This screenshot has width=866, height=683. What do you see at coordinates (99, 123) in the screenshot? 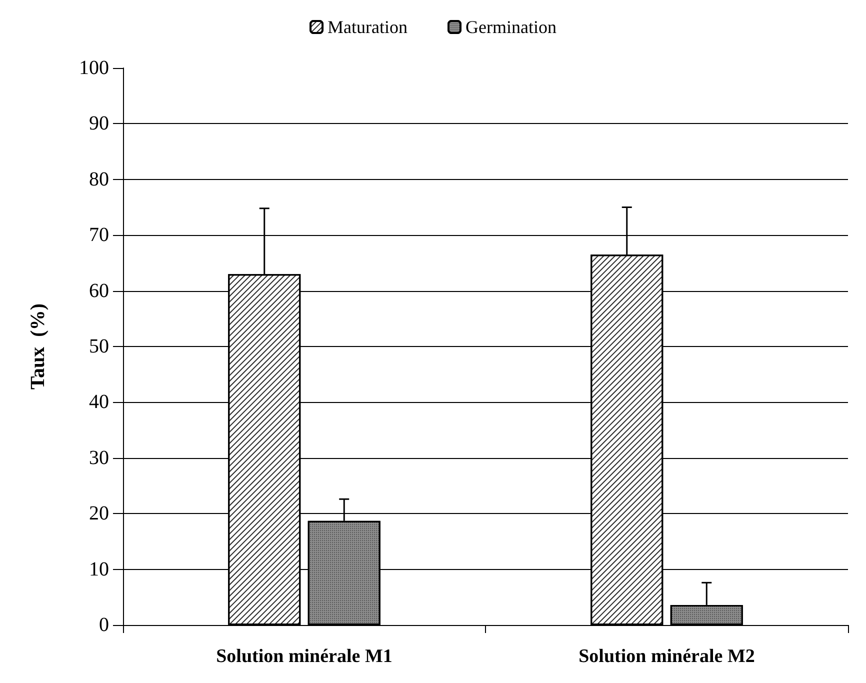
I see `y-tick-label: 90` at bounding box center [99, 123].